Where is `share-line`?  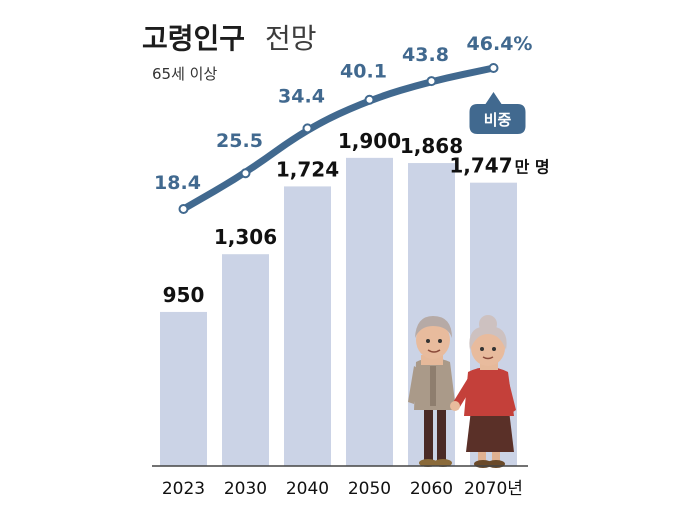 share-line is located at coordinates (338, 138).